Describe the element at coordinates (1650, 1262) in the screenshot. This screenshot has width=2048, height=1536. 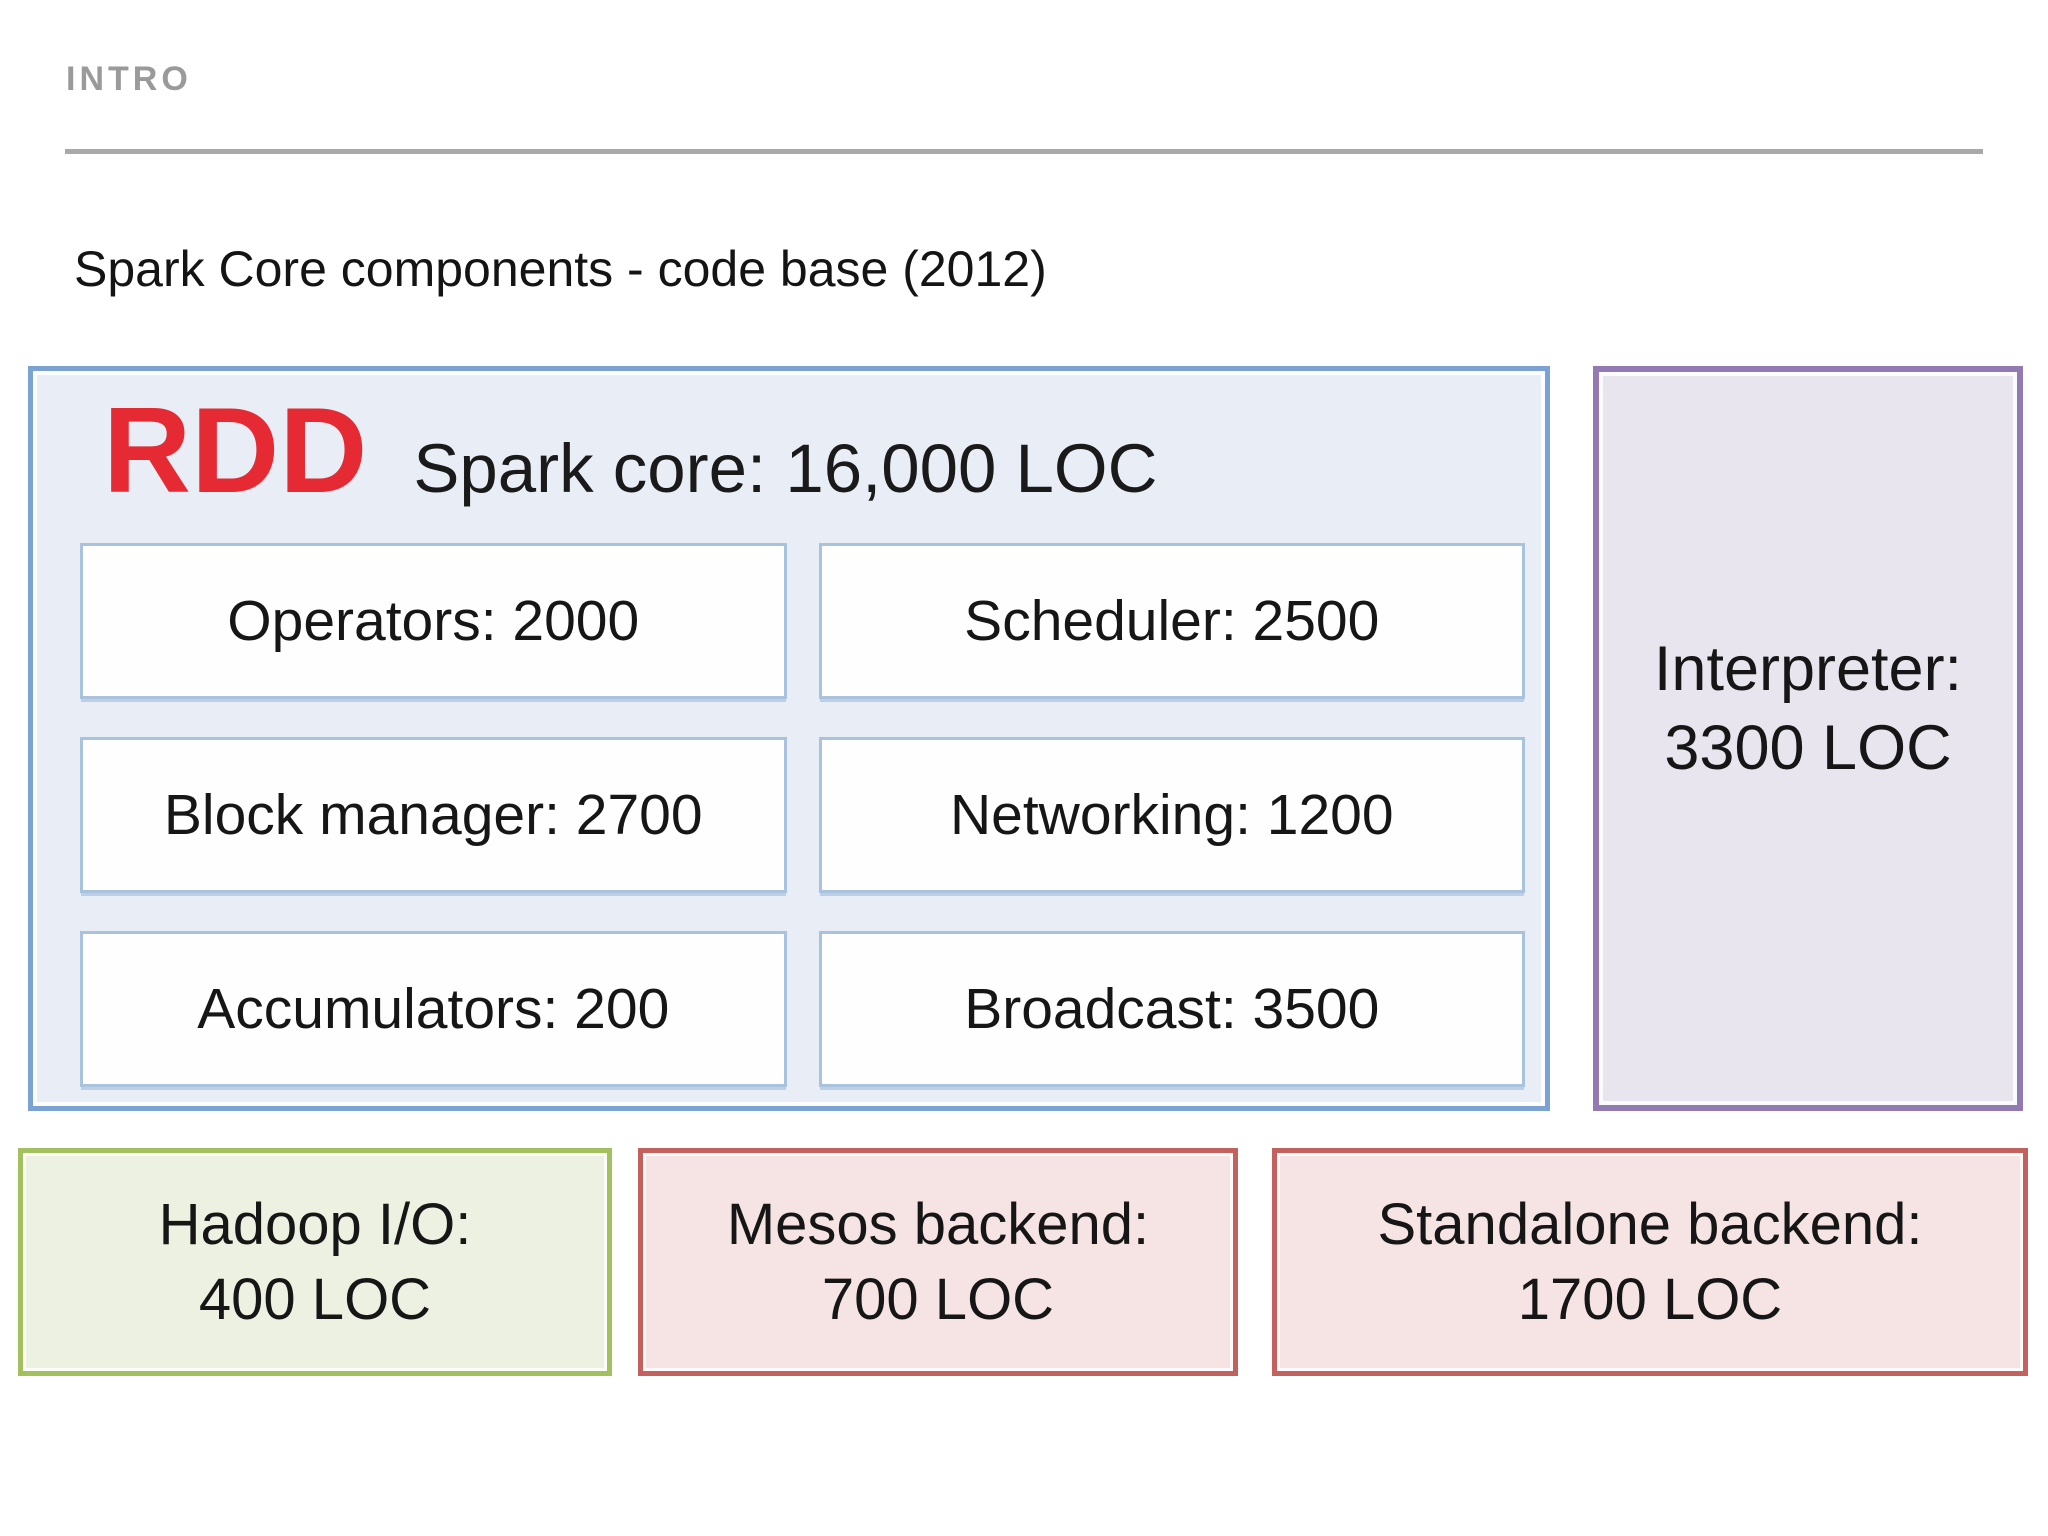
I see `standalone-backend-box: Standalone backend: 1700 LOC` at that location.